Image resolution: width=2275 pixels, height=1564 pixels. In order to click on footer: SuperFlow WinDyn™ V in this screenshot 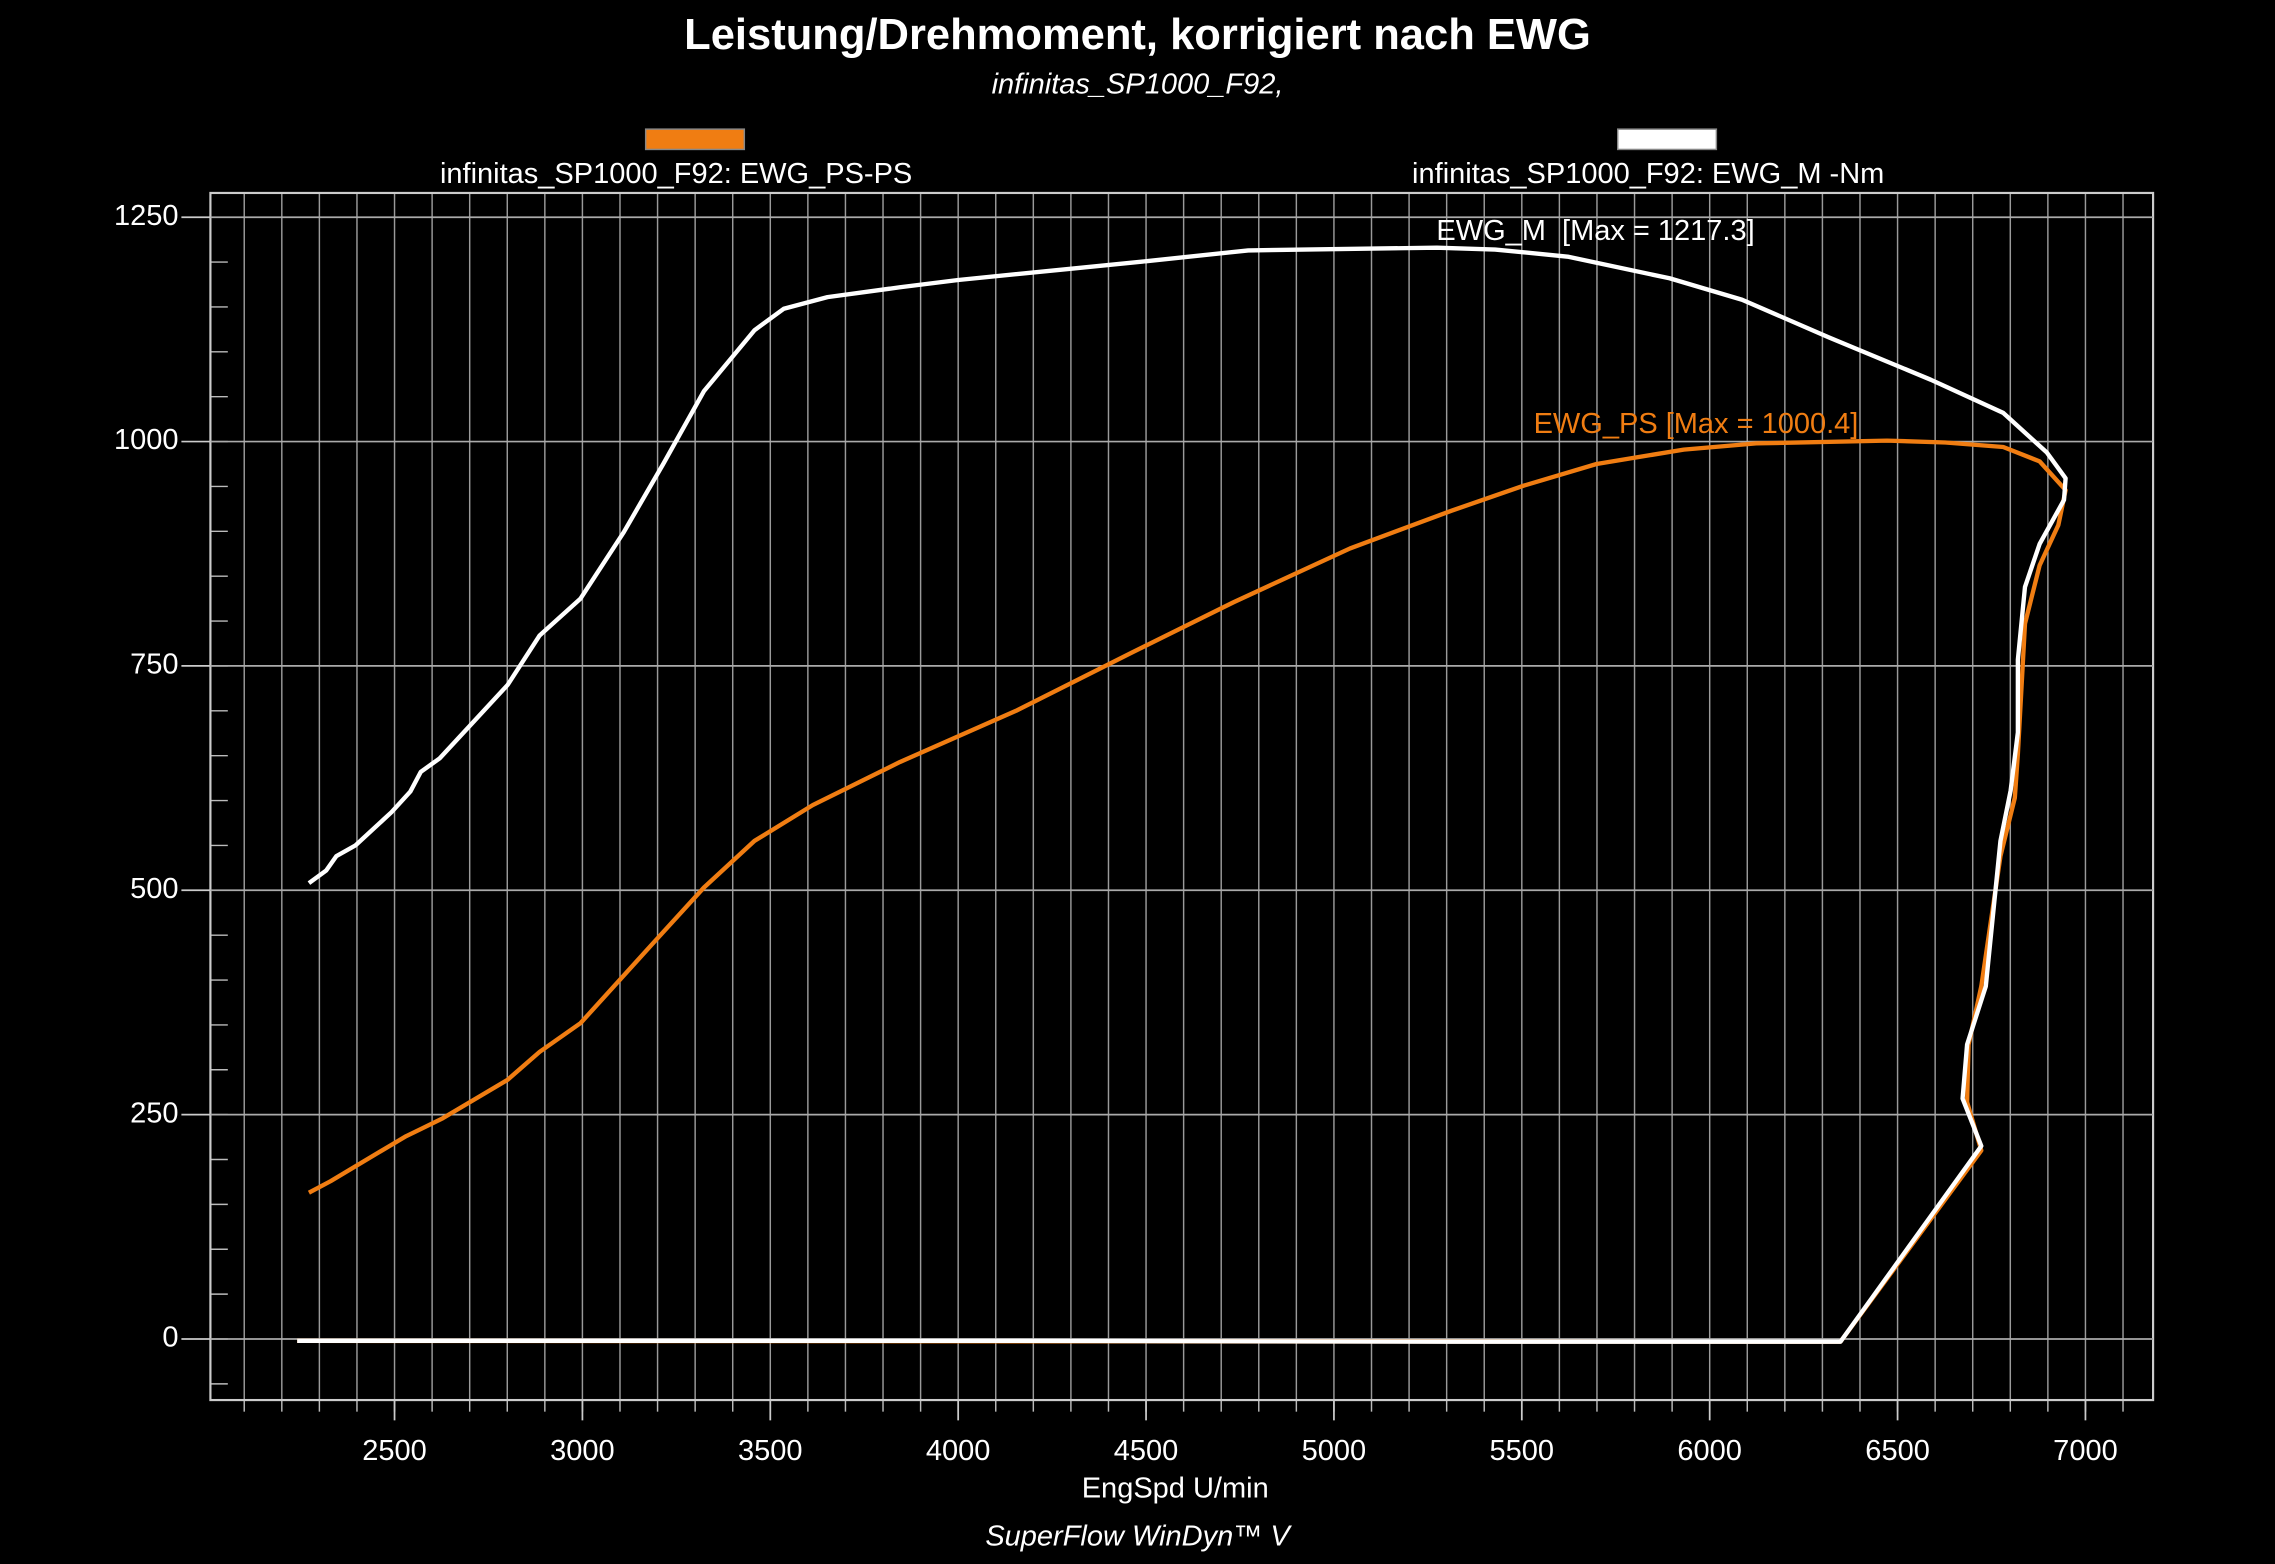, I will do `click(1138, 1537)`.